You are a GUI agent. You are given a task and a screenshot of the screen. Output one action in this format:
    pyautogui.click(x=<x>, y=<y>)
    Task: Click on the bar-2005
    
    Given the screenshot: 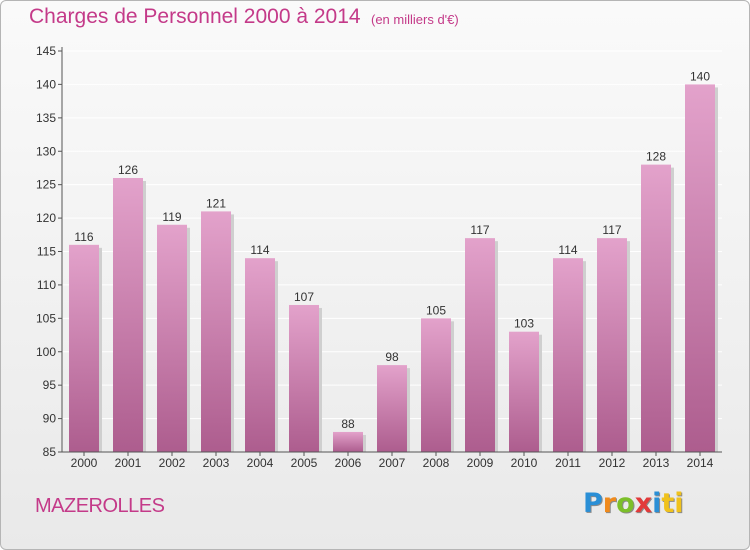 What is the action you would take?
    pyautogui.click(x=304, y=378)
    